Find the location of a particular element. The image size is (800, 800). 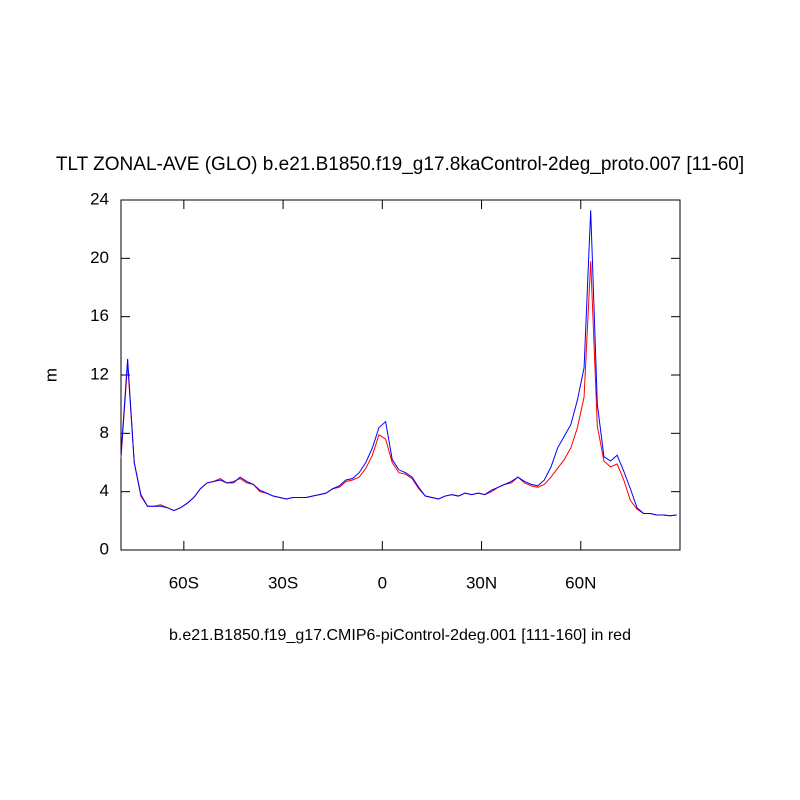

y-axis-label: m is located at coordinates (50, 375).